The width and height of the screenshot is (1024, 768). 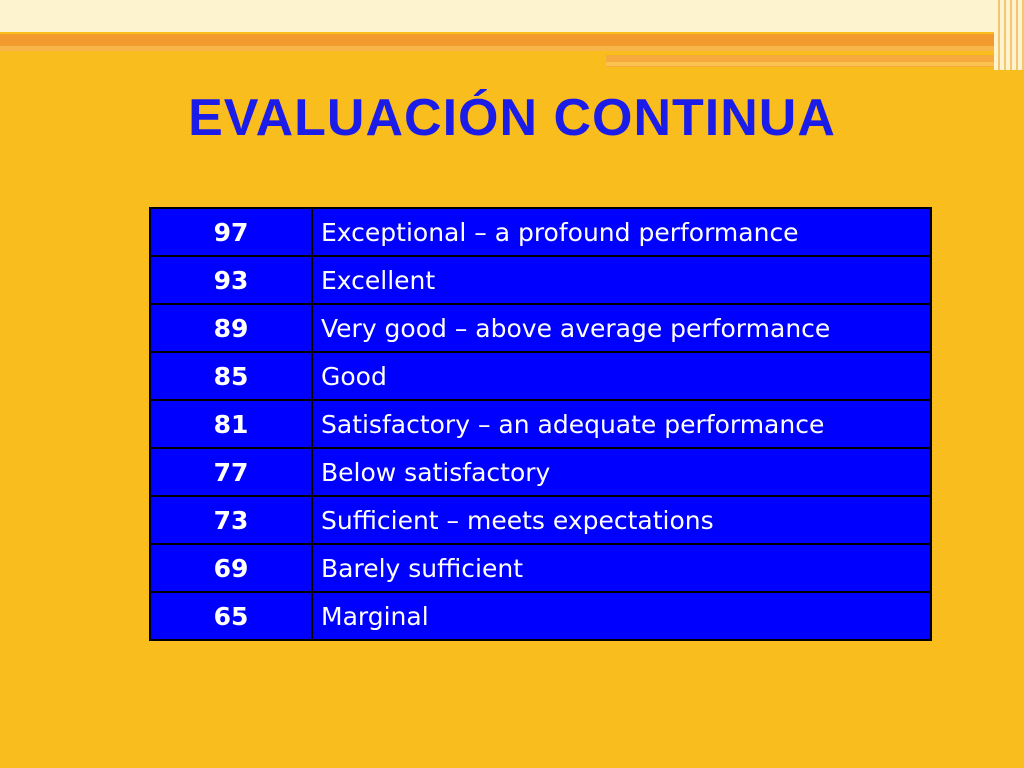 I want to click on description-cell: Sufficient – meets expectations, so click(x=621, y=520).